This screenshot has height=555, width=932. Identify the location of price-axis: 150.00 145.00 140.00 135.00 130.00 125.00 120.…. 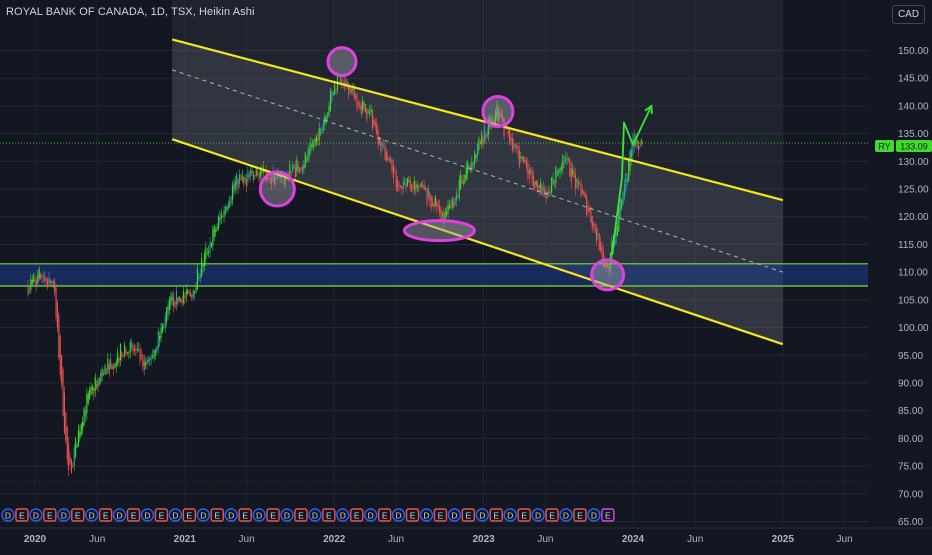
(913, 287).